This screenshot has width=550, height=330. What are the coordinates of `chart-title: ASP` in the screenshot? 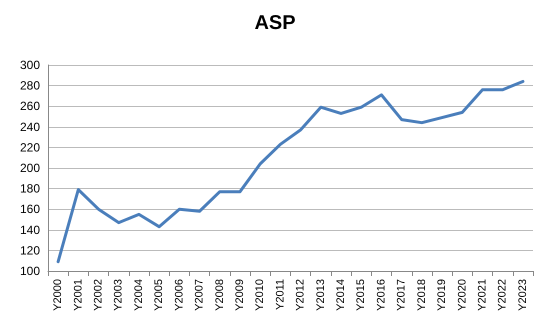 It's located at (275, 23).